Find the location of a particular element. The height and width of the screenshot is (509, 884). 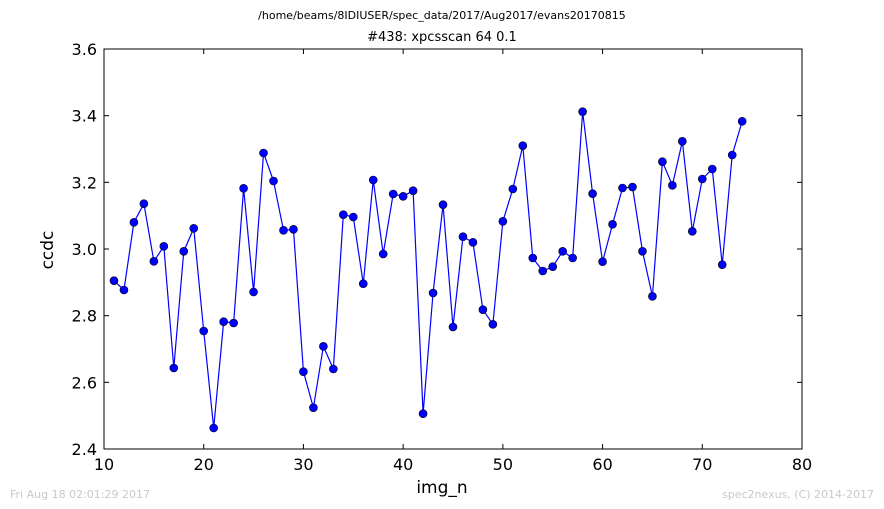

y-tick-label: 2.6 is located at coordinates (84, 382).